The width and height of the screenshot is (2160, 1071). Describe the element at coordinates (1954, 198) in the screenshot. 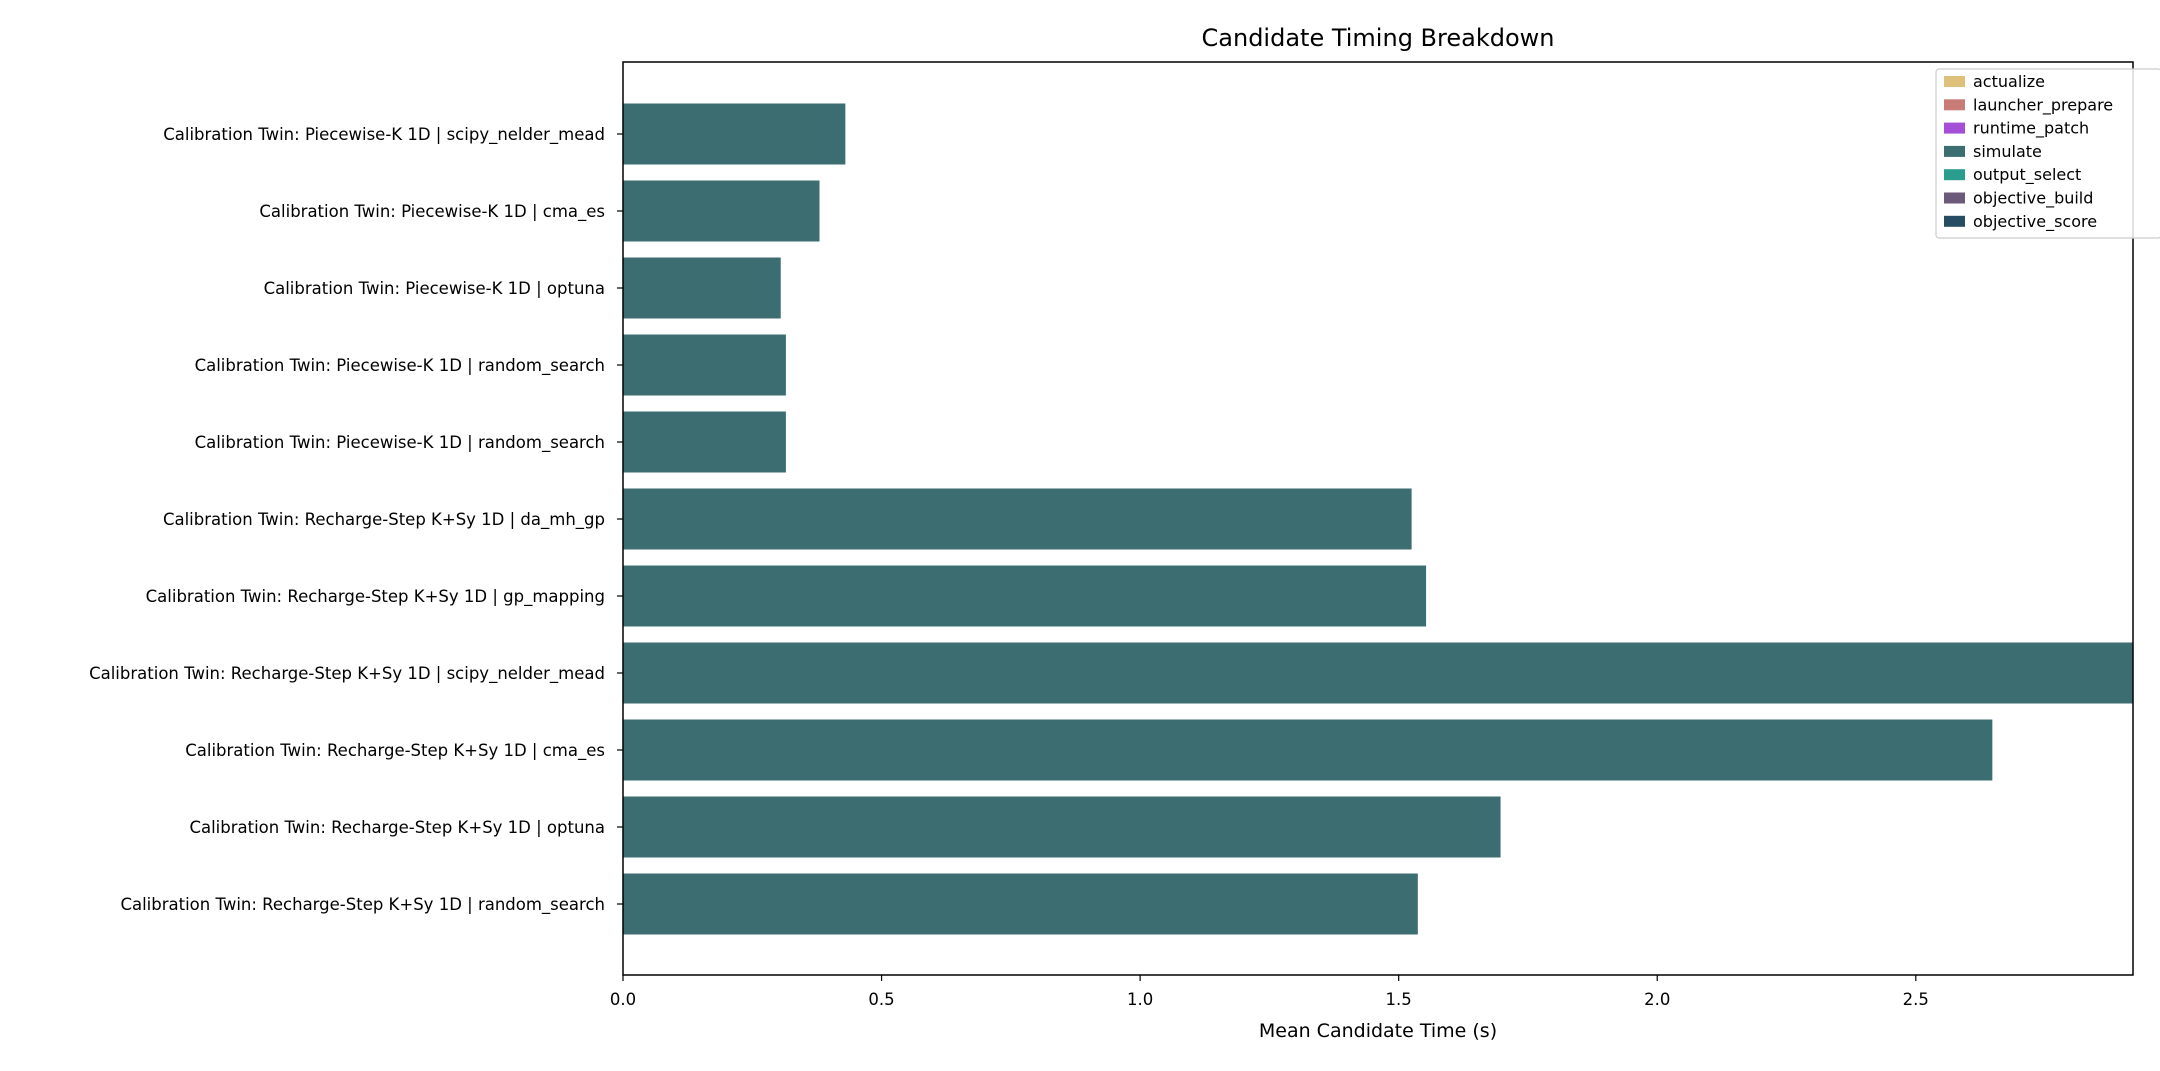

I see `legend-swatch-objective_build` at that location.